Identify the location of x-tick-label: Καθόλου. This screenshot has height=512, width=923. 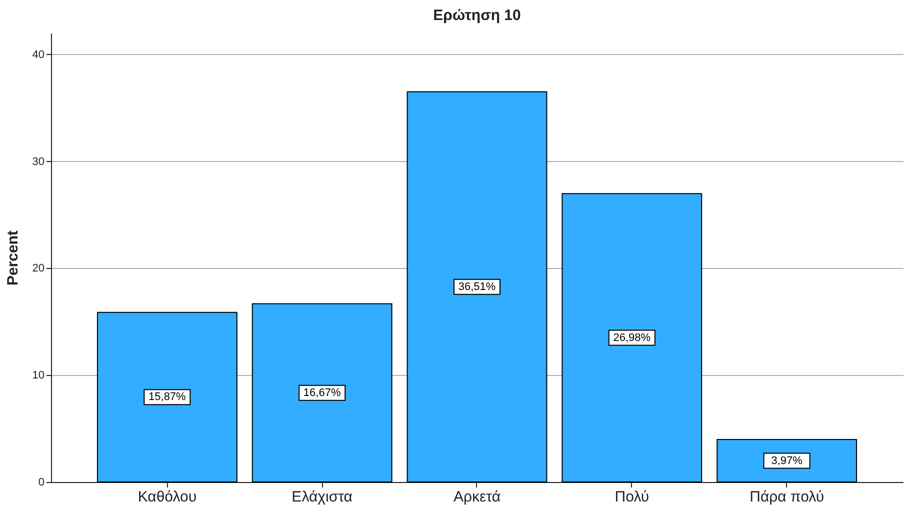
(167, 497).